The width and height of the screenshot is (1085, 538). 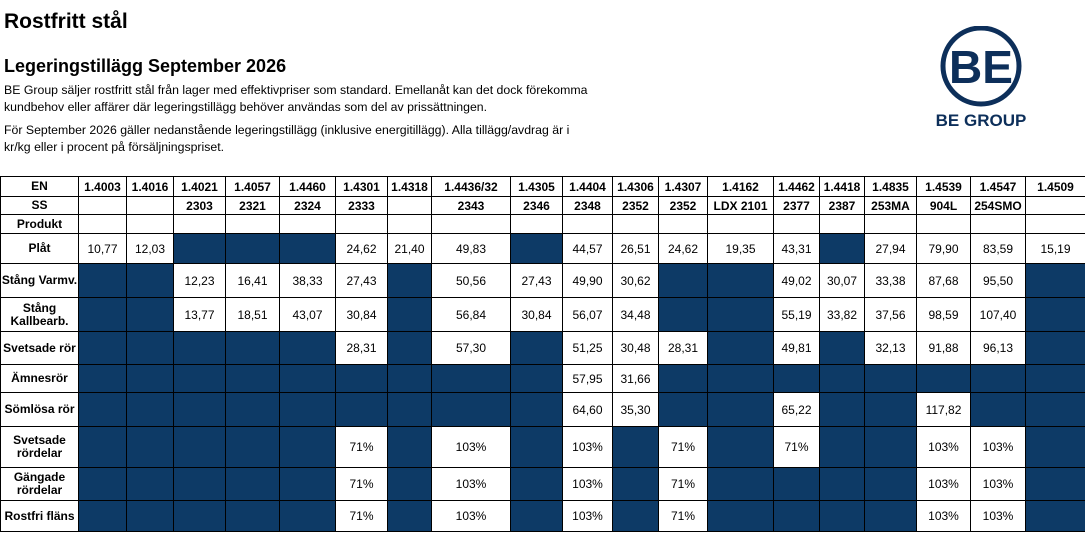 What do you see at coordinates (252, 186) in the screenshot?
I see `en-grade-cell: 1.4057` at bounding box center [252, 186].